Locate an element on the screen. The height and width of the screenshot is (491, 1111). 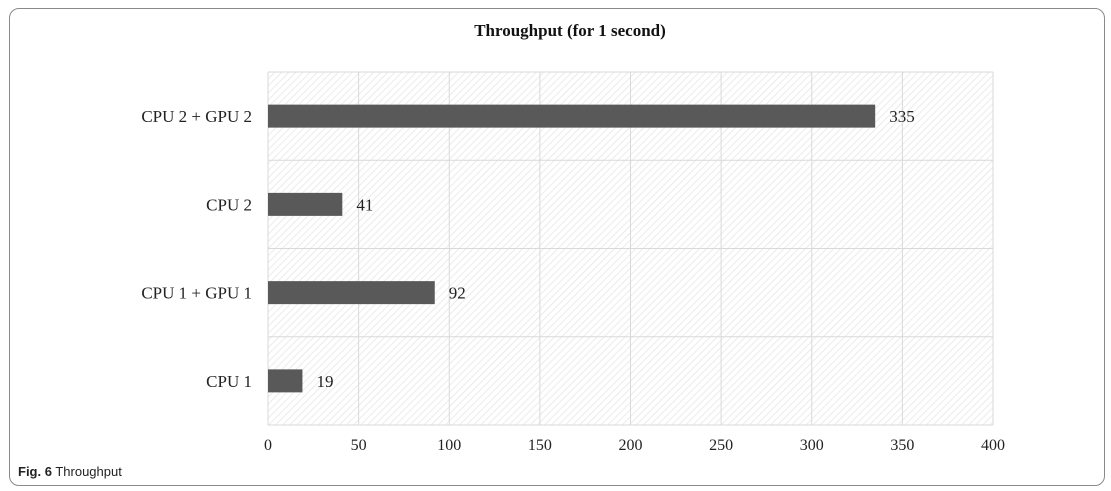
category-label: CPU 2 is located at coordinates (229, 204).